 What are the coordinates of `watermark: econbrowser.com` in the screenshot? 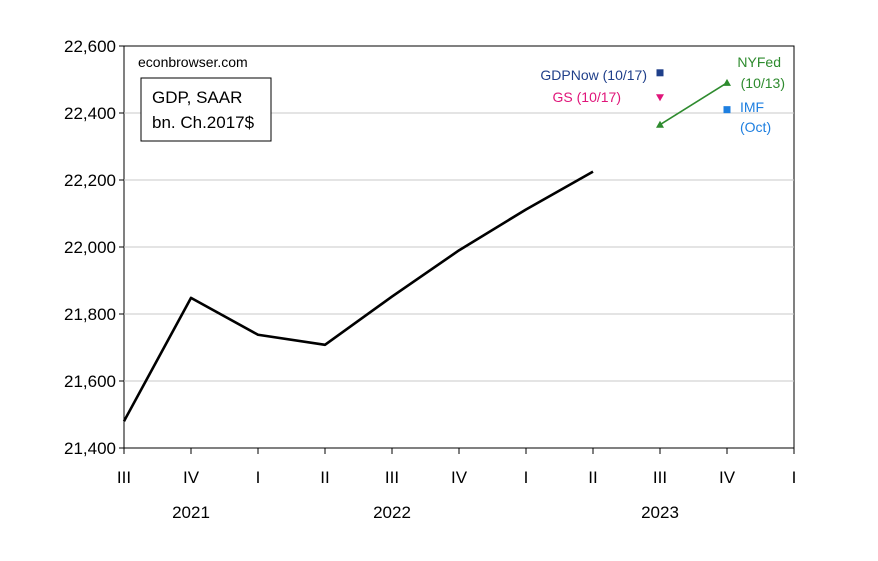 It's located at (193, 62).